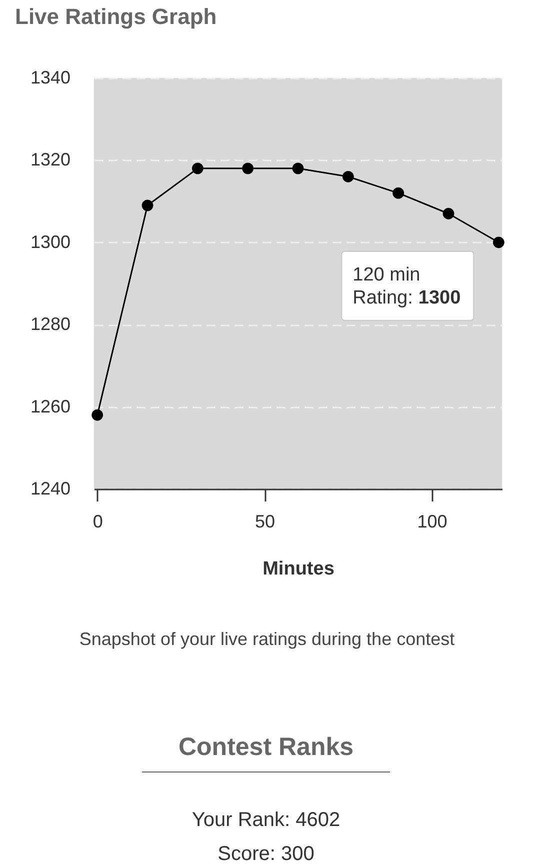 The width and height of the screenshot is (541, 868). What do you see at coordinates (266, 854) in the screenshot?
I see `text: Score: 300` at bounding box center [266, 854].